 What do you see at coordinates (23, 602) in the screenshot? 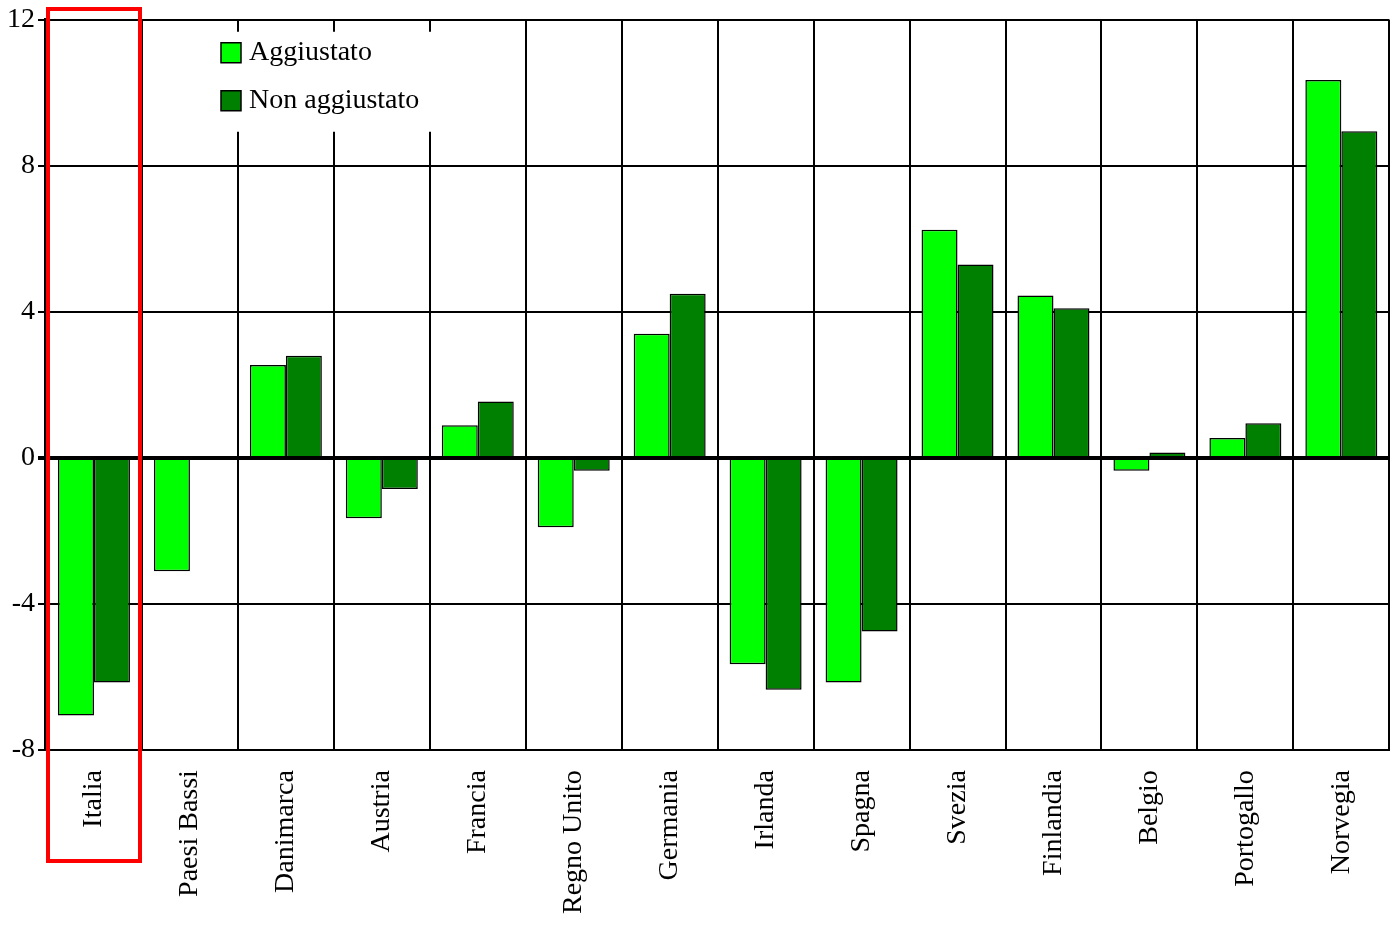
I see `y-tick-label: -4` at bounding box center [23, 602].